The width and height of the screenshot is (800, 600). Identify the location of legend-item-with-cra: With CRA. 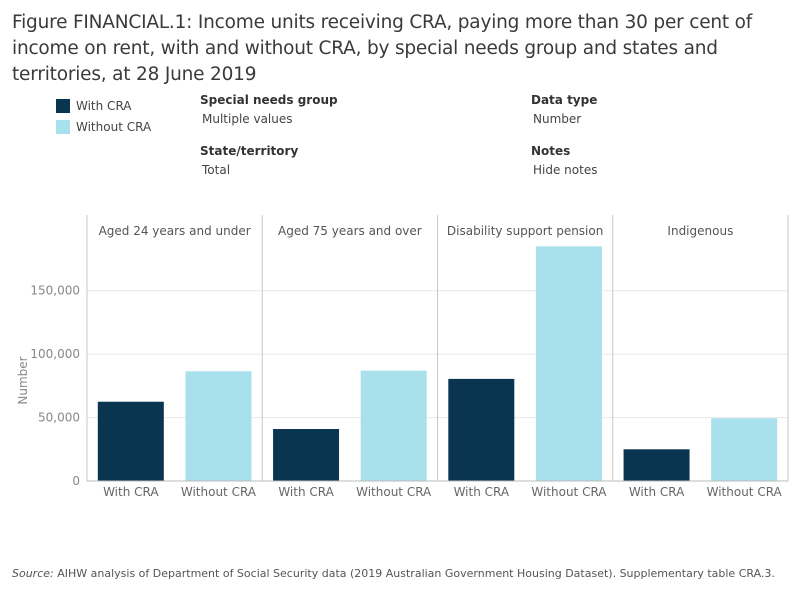
(103, 105).